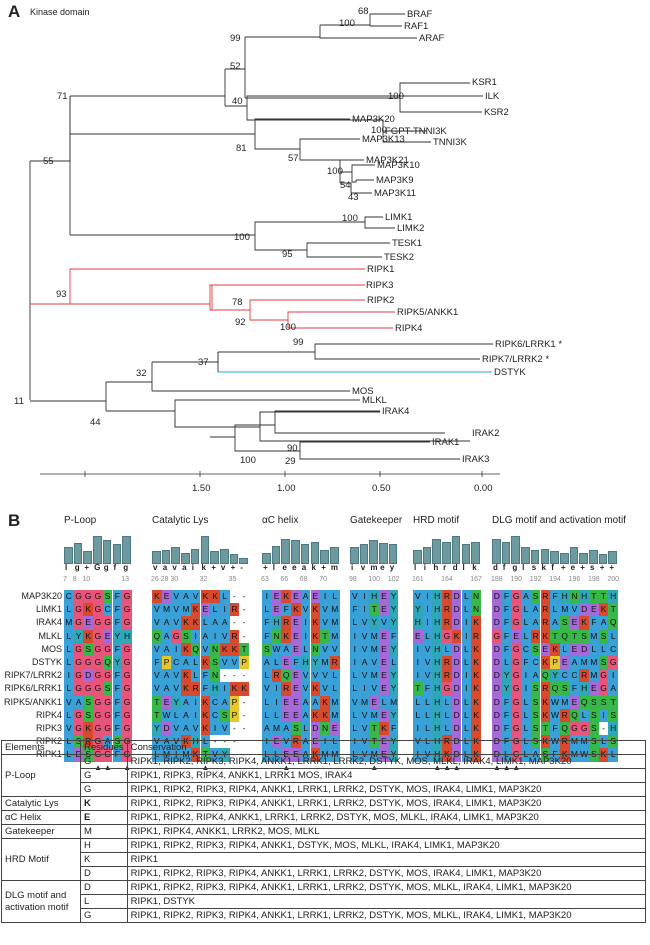 This screenshot has width=650, height=945. I want to click on taxon-label: KSR1, so click(484, 82).